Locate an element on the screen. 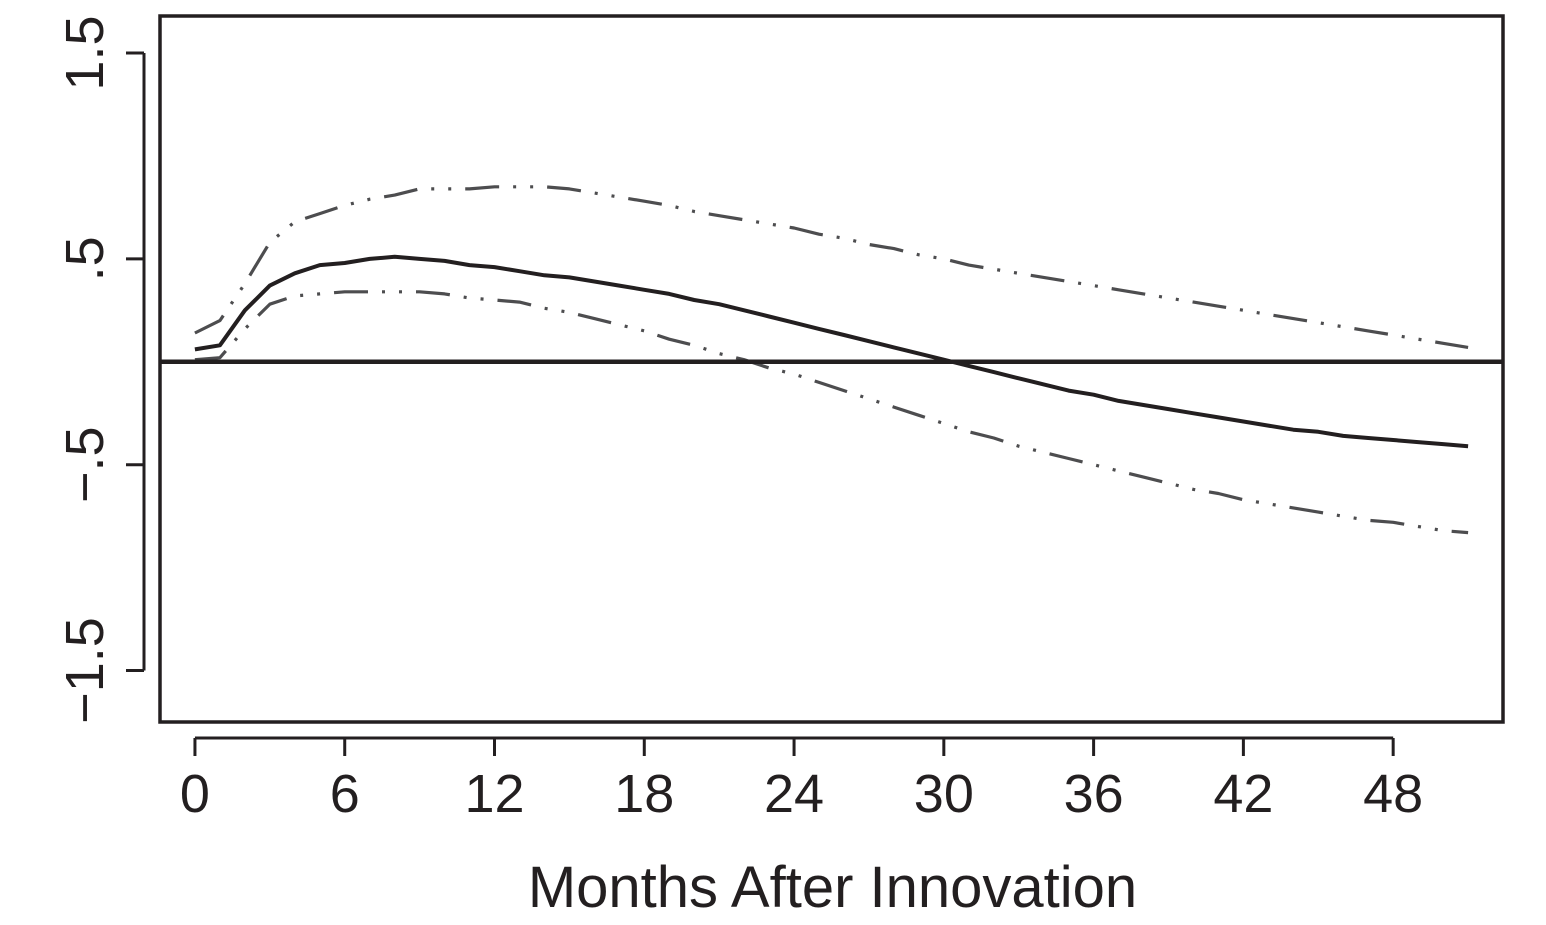 This screenshot has width=1546, height=925. x-axis-title: Months After Innovation is located at coordinates (832, 887).